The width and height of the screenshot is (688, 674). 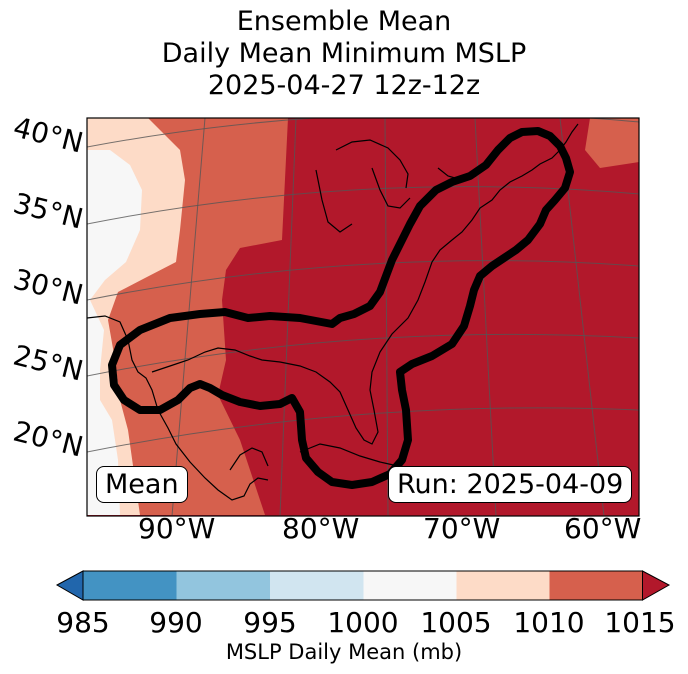 What do you see at coordinates (344, 652) in the screenshot?
I see `colorbar-label: MSLP Daily Mean (mb)` at bounding box center [344, 652].